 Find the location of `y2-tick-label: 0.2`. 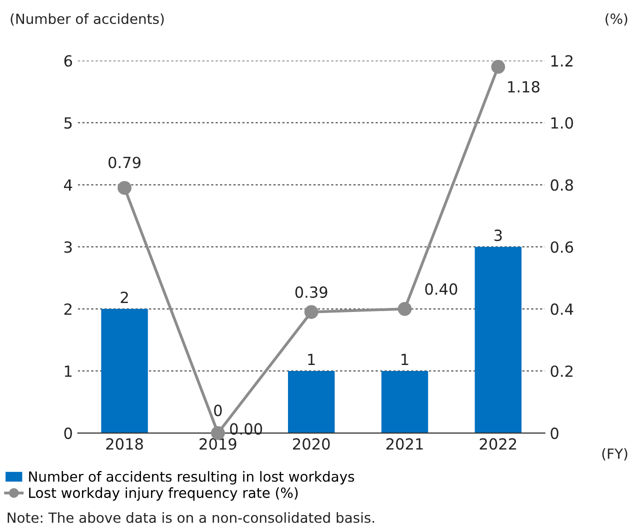

y2-tick-label: 0.2 is located at coordinates (561, 371).